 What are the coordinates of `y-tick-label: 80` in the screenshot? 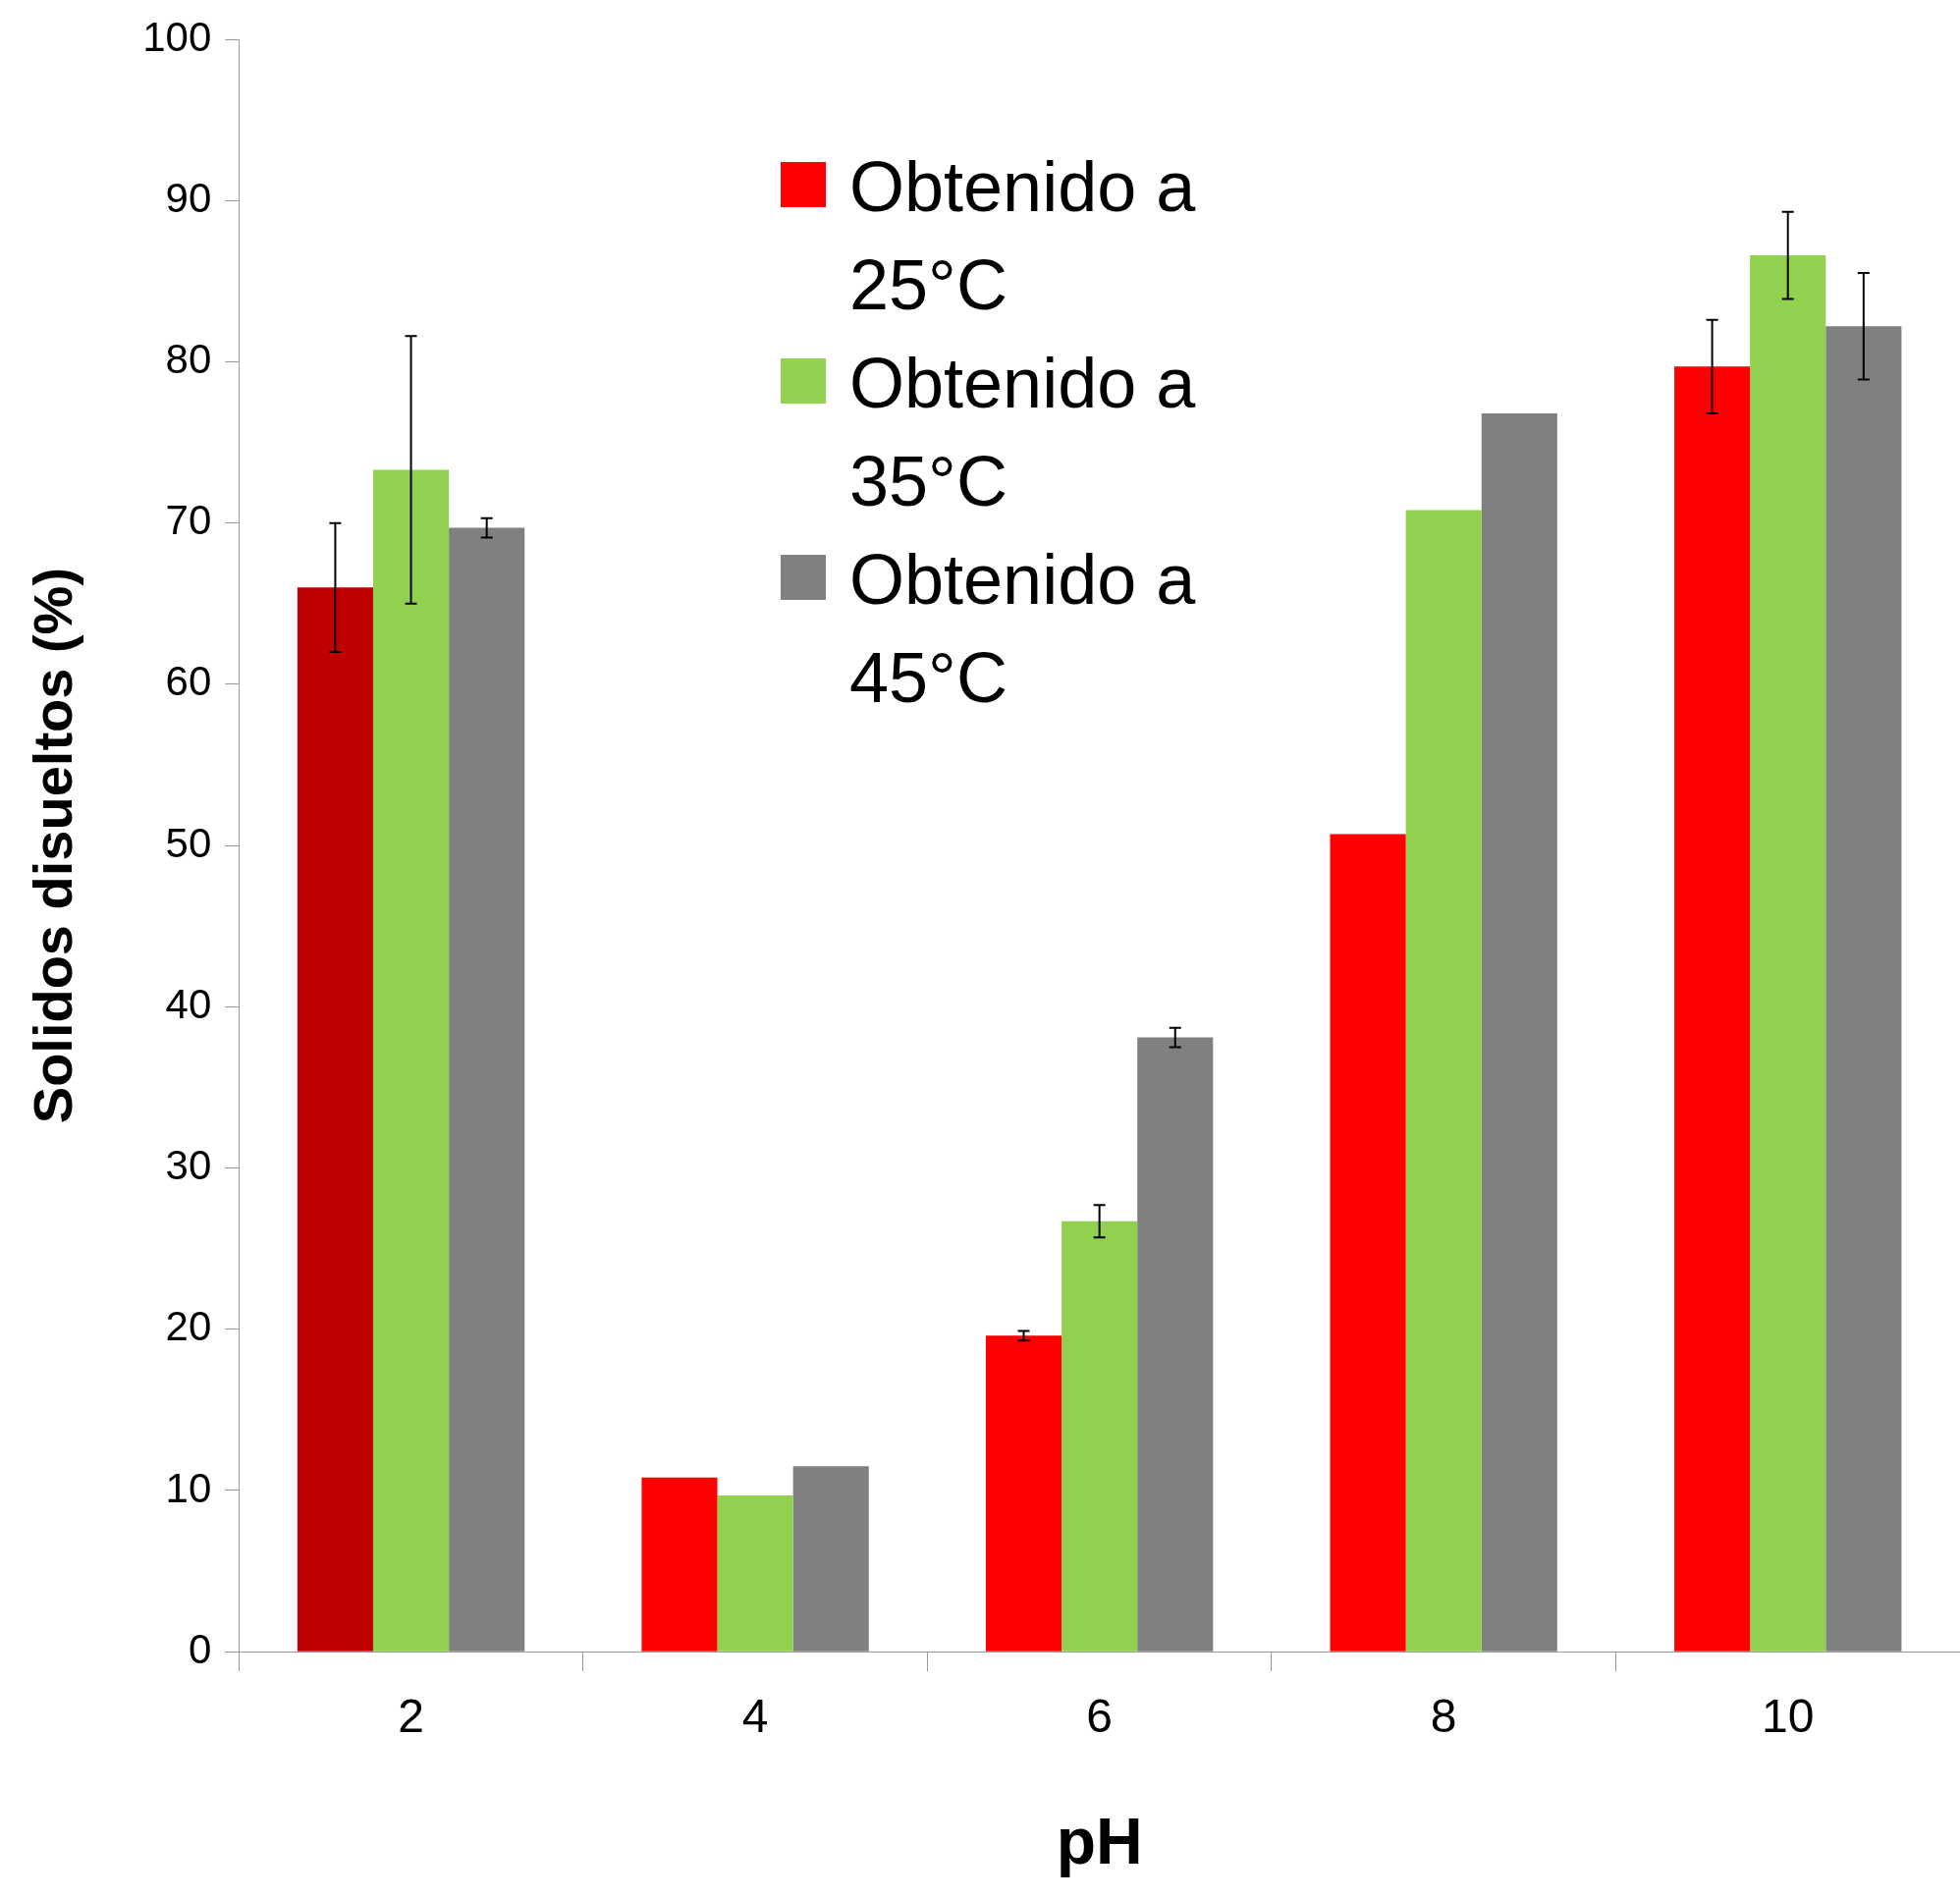 It's located at (188, 360).